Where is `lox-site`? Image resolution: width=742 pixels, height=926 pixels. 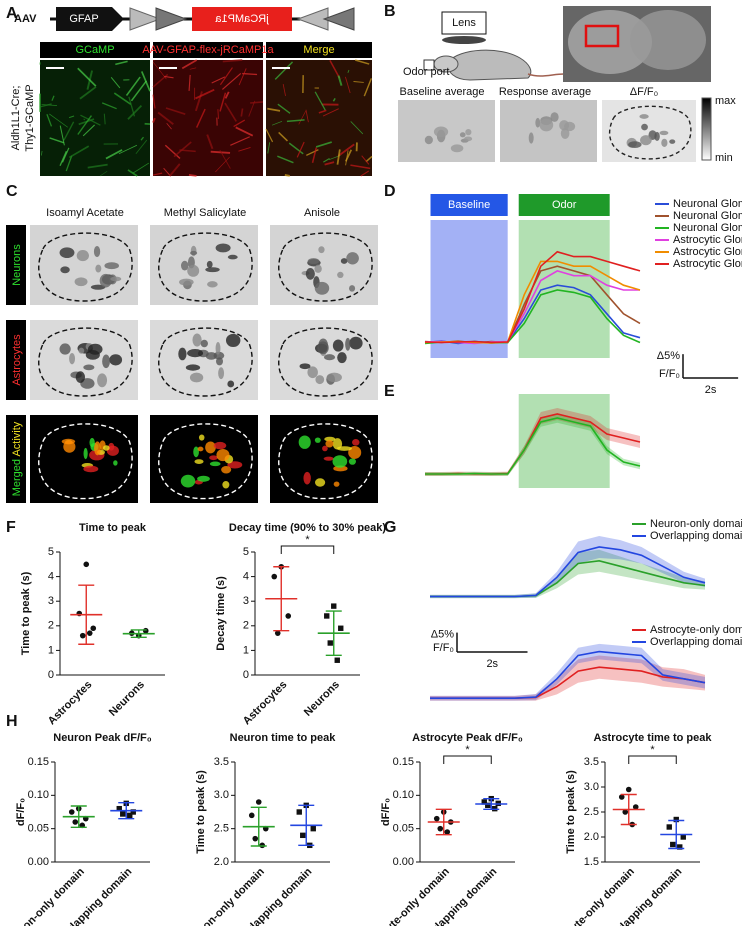
lox-site is located at coordinates (171, 19).